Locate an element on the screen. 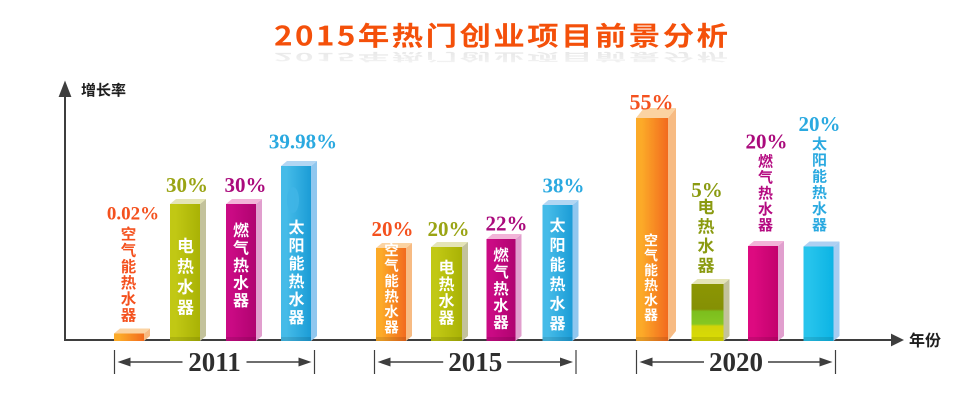  svg-text: 2015 is located at coordinates (475, 362).